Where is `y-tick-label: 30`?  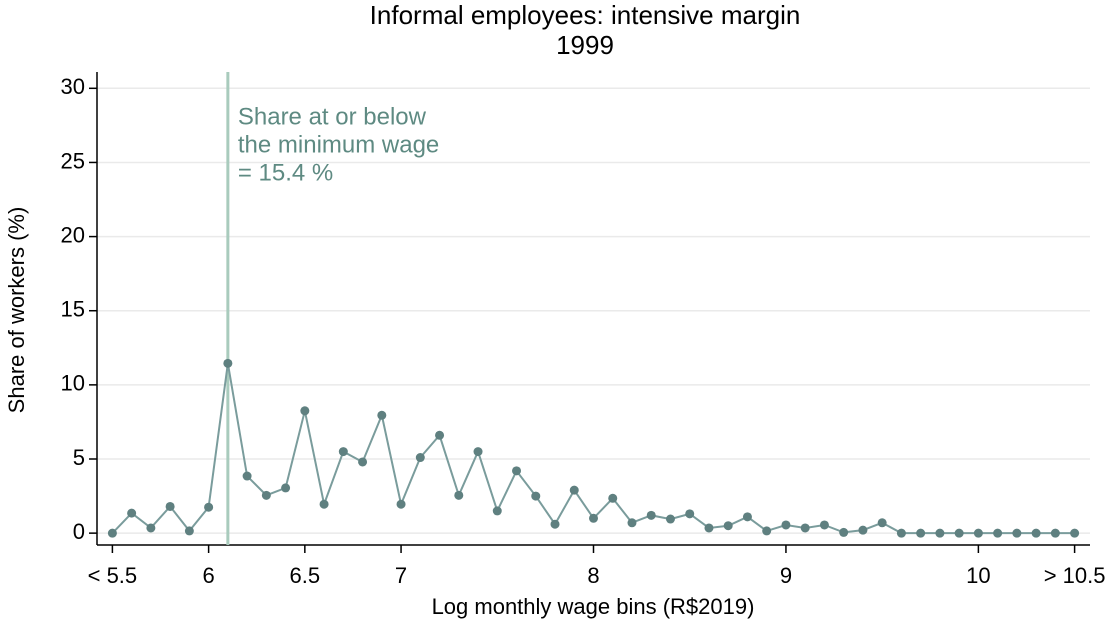
y-tick-label: 30 is located at coordinates (73, 86).